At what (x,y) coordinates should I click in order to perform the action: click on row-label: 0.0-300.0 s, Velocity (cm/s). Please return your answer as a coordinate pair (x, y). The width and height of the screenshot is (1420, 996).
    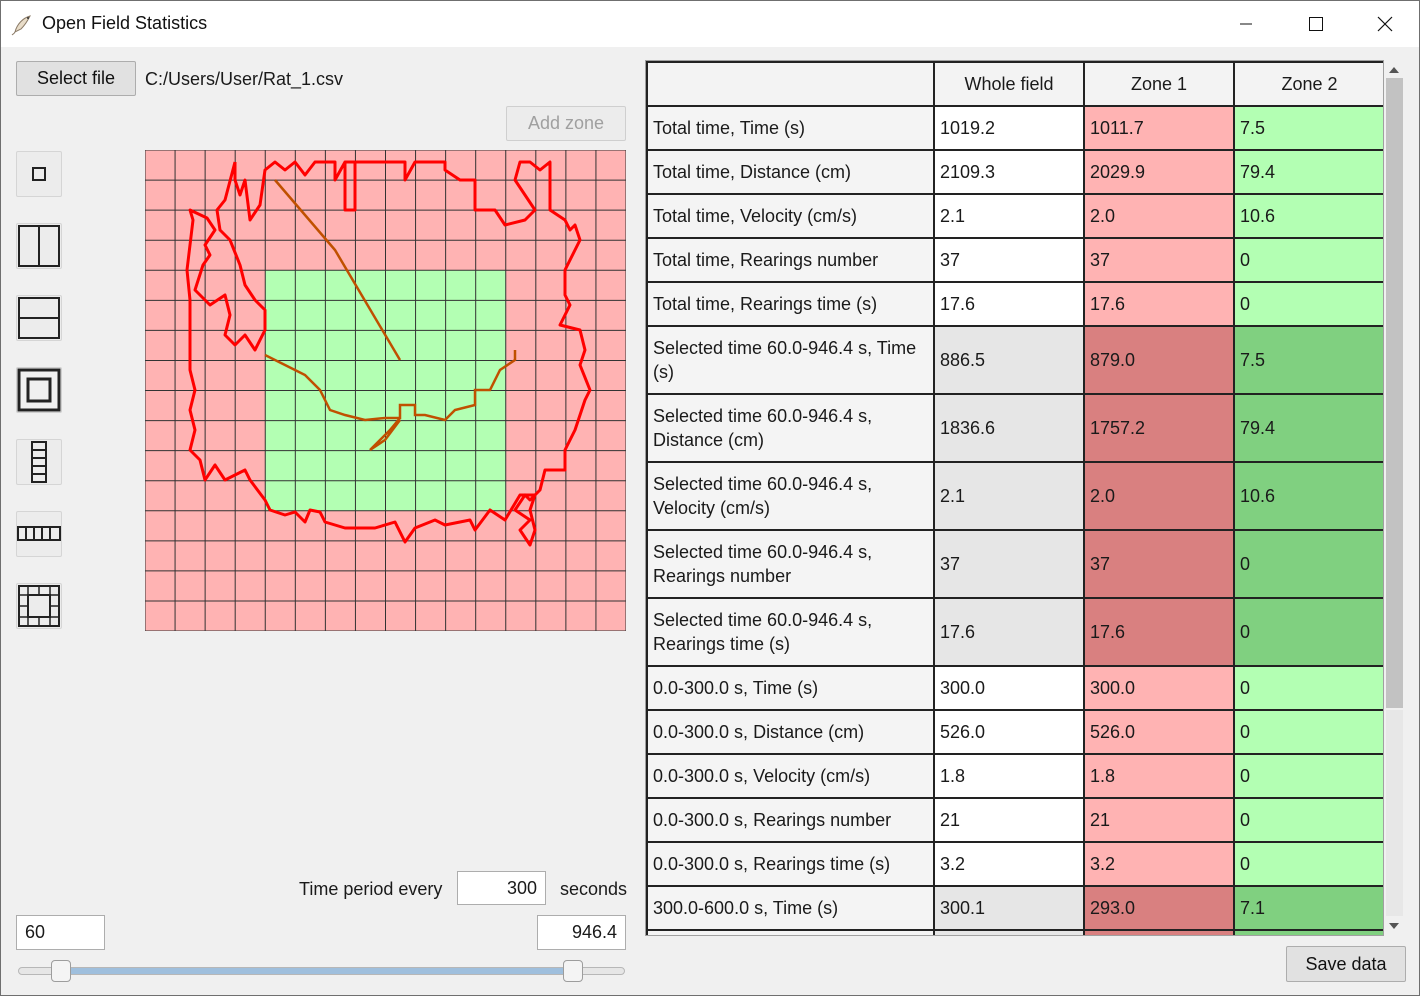
    Looking at the image, I should click on (790, 776).